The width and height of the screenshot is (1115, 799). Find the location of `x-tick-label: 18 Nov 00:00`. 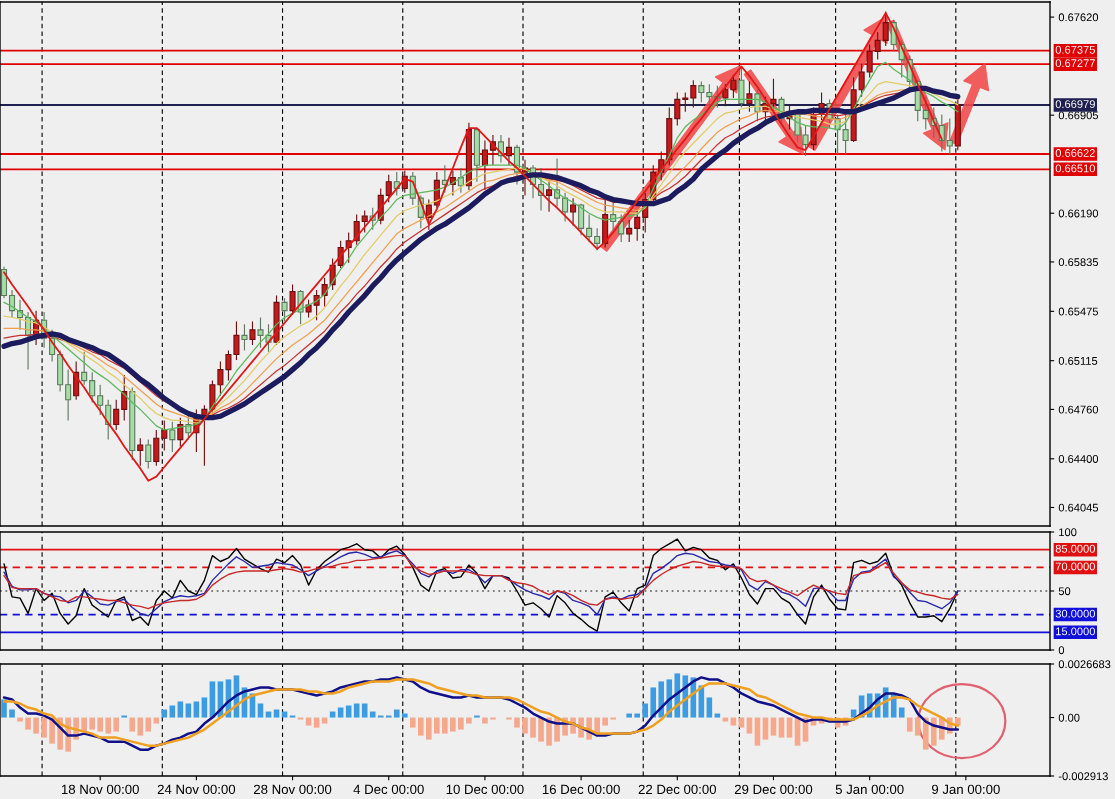

x-tick-label: 18 Nov 00:00 is located at coordinates (100, 789).